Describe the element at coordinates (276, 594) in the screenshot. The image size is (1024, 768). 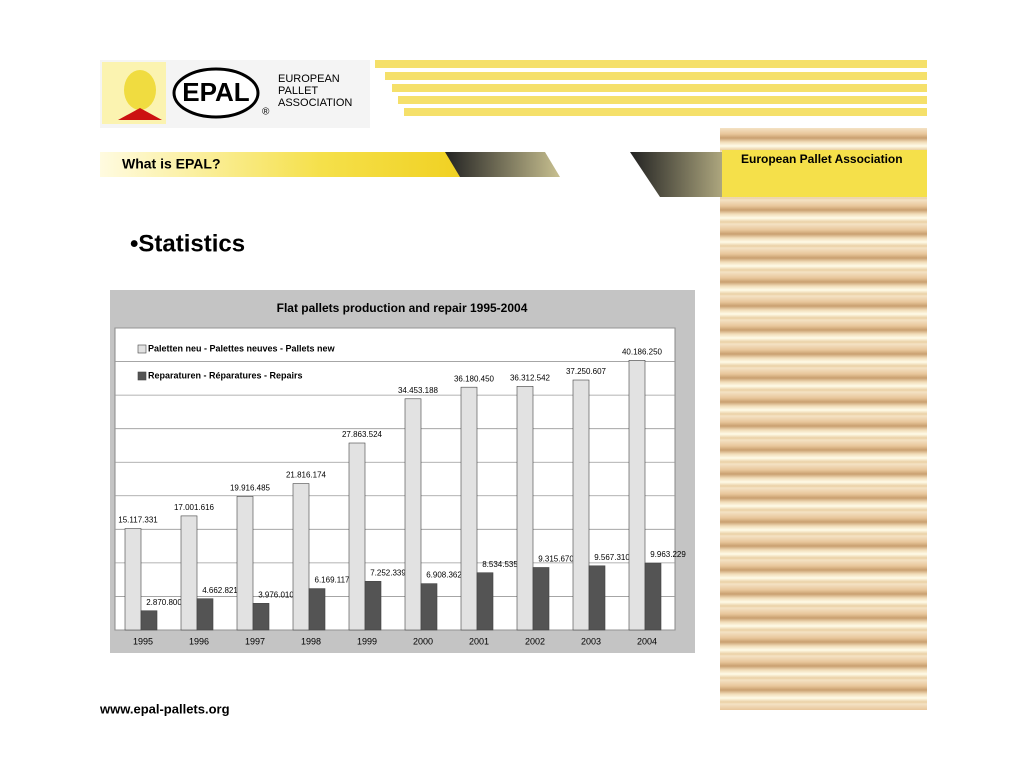
I see `data-label: 3.976.010` at that location.